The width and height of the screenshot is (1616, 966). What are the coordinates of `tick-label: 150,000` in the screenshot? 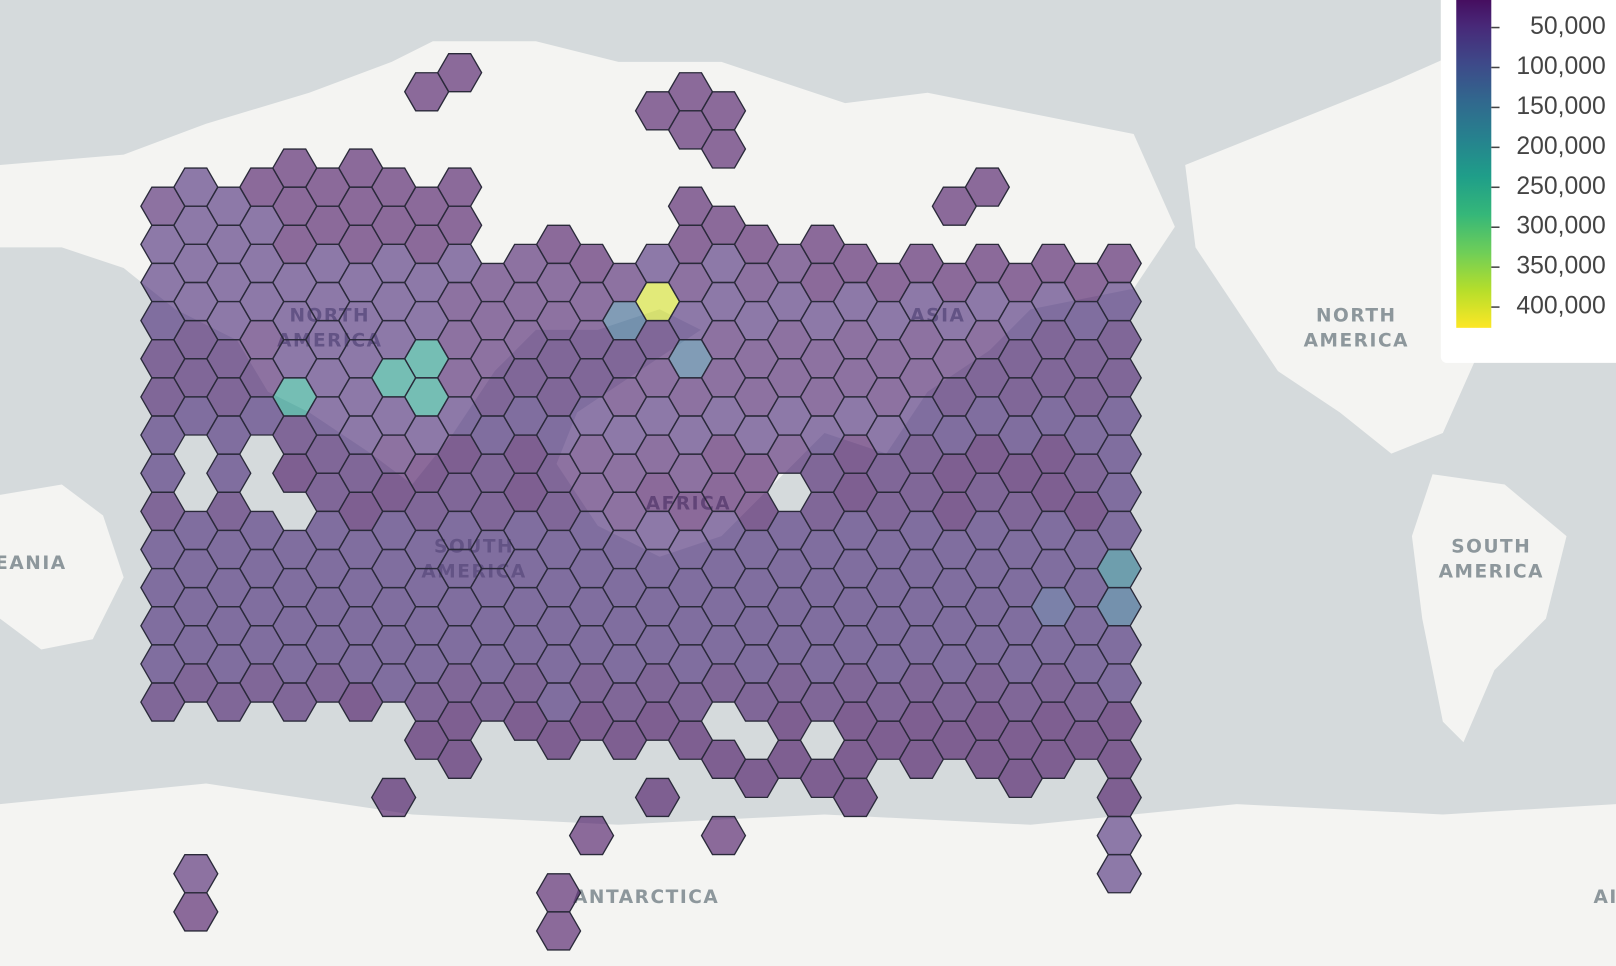 It's located at (1560, 106).